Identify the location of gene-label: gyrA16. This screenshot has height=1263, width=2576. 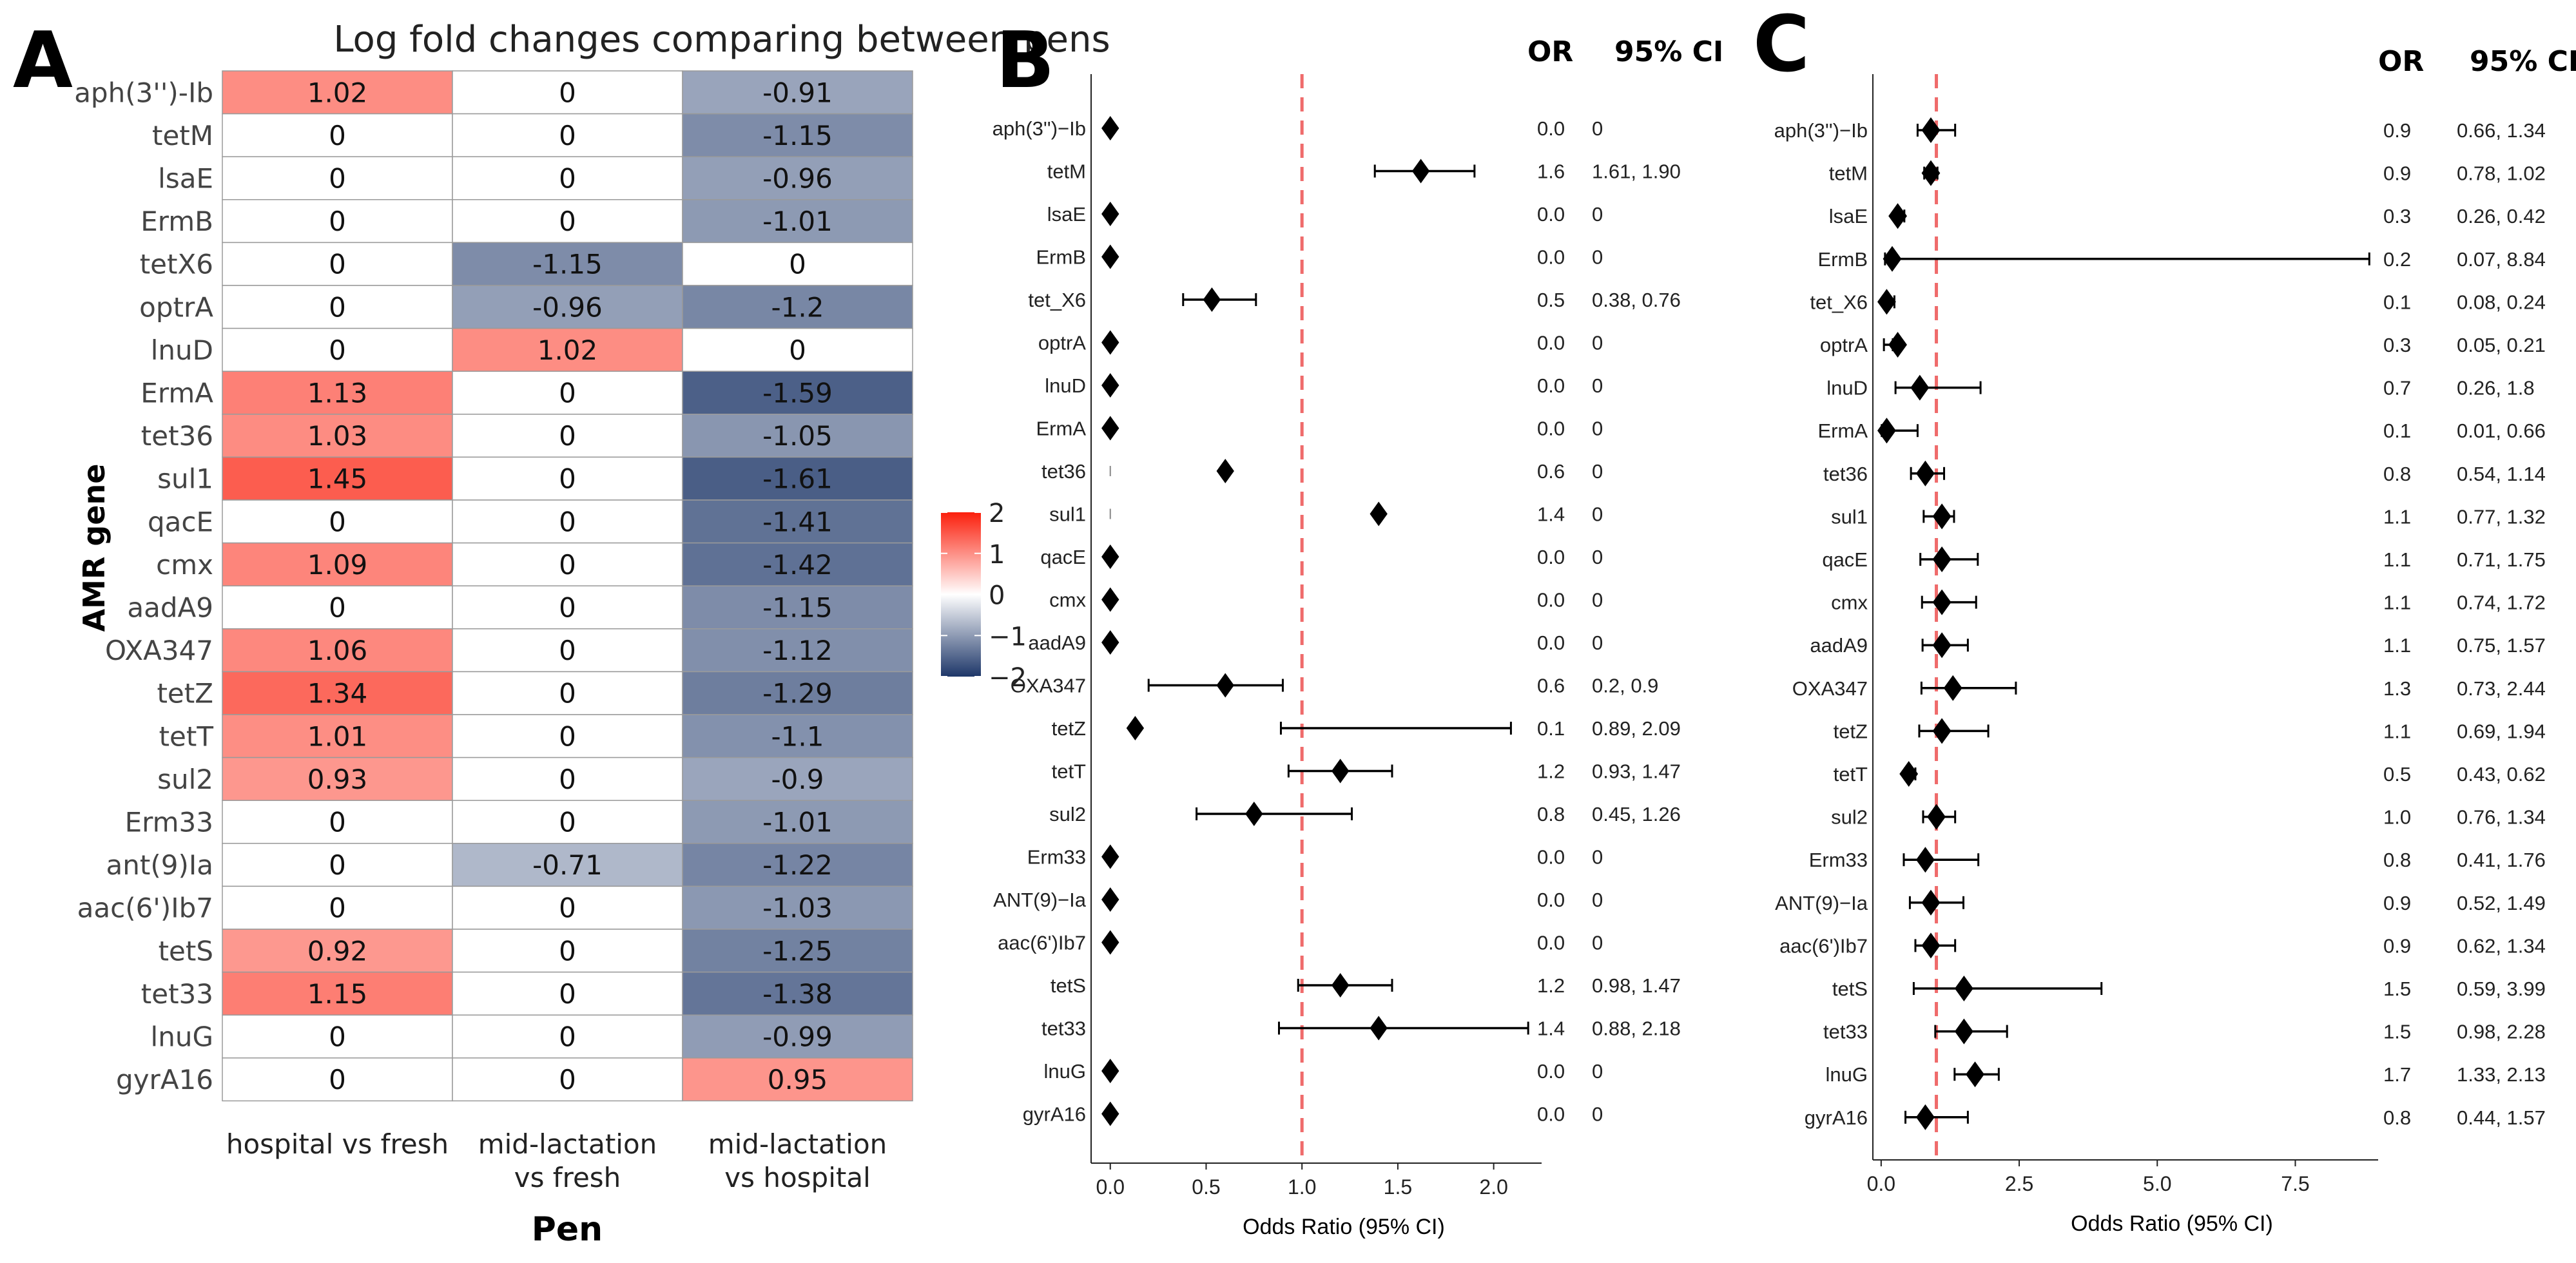
(1836, 1117).